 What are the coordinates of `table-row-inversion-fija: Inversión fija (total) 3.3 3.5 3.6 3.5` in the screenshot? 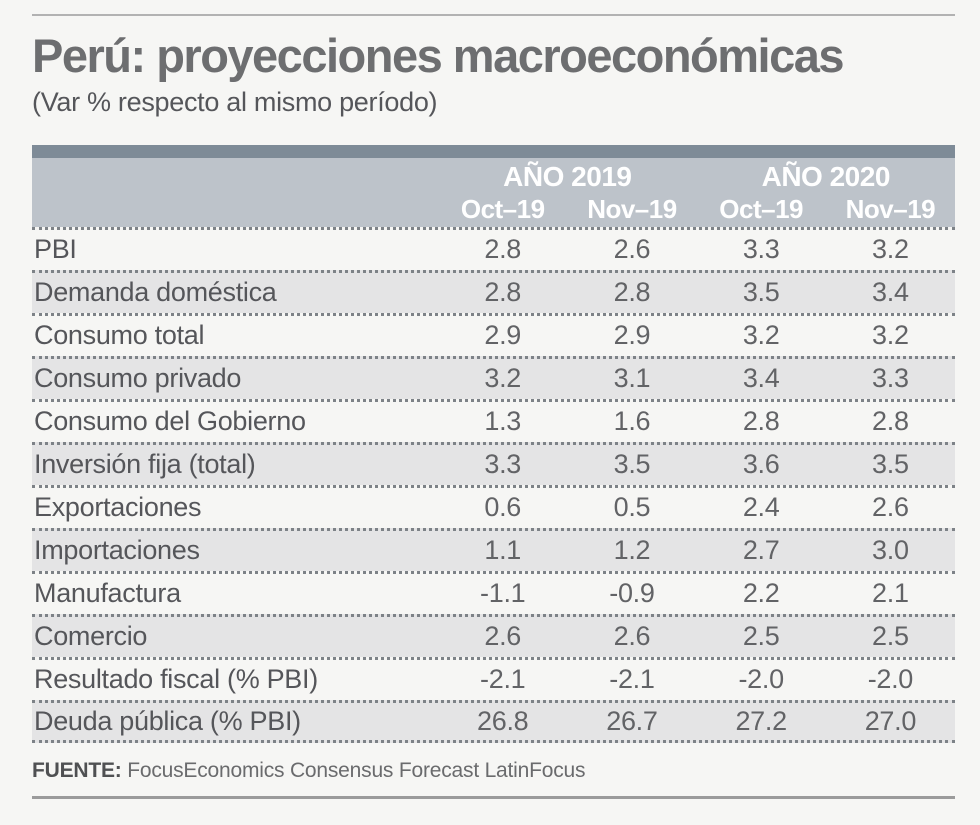 It's located at (493, 463).